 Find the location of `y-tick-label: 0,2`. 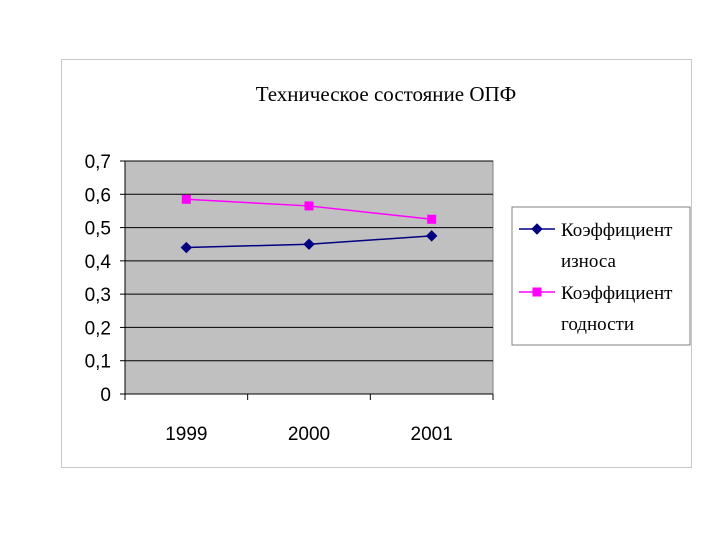

y-tick-label: 0,2 is located at coordinates (98, 328).